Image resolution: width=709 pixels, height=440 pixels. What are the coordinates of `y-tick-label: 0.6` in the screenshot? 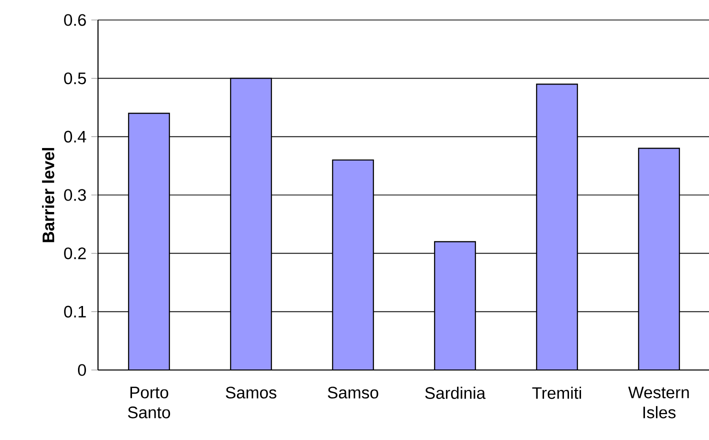 It's located at (75, 20).